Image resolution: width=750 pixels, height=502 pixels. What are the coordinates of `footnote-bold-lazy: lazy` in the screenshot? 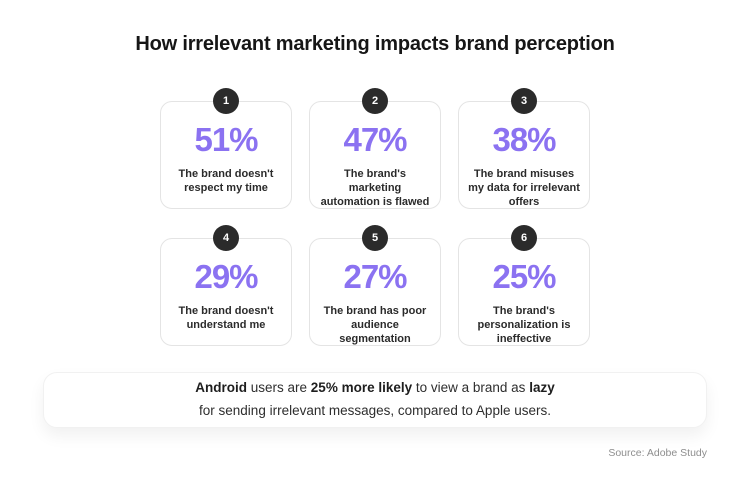 It's located at (542, 388).